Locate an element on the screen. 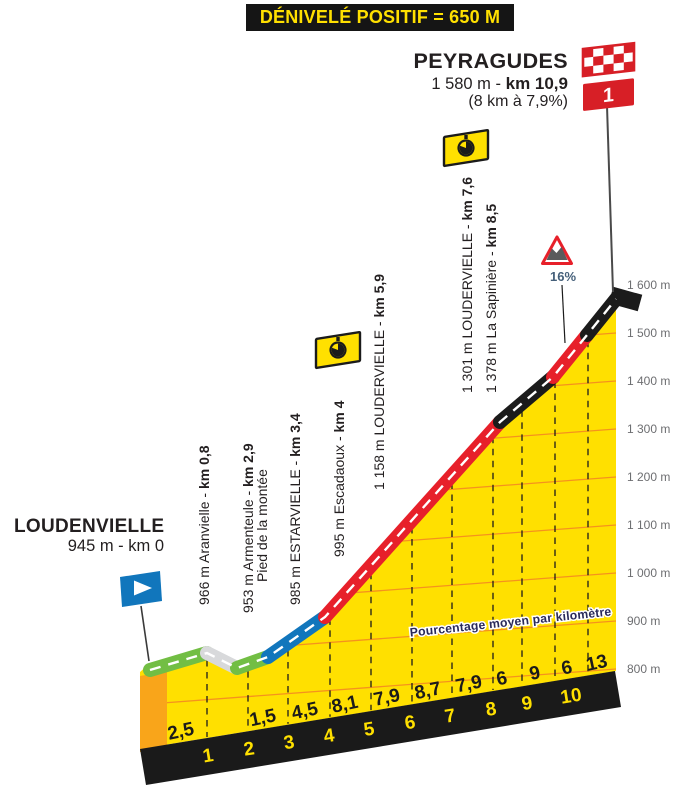  station-label: 985 m ESTARVIELLE - km 3,4 is located at coordinates (295, 509).